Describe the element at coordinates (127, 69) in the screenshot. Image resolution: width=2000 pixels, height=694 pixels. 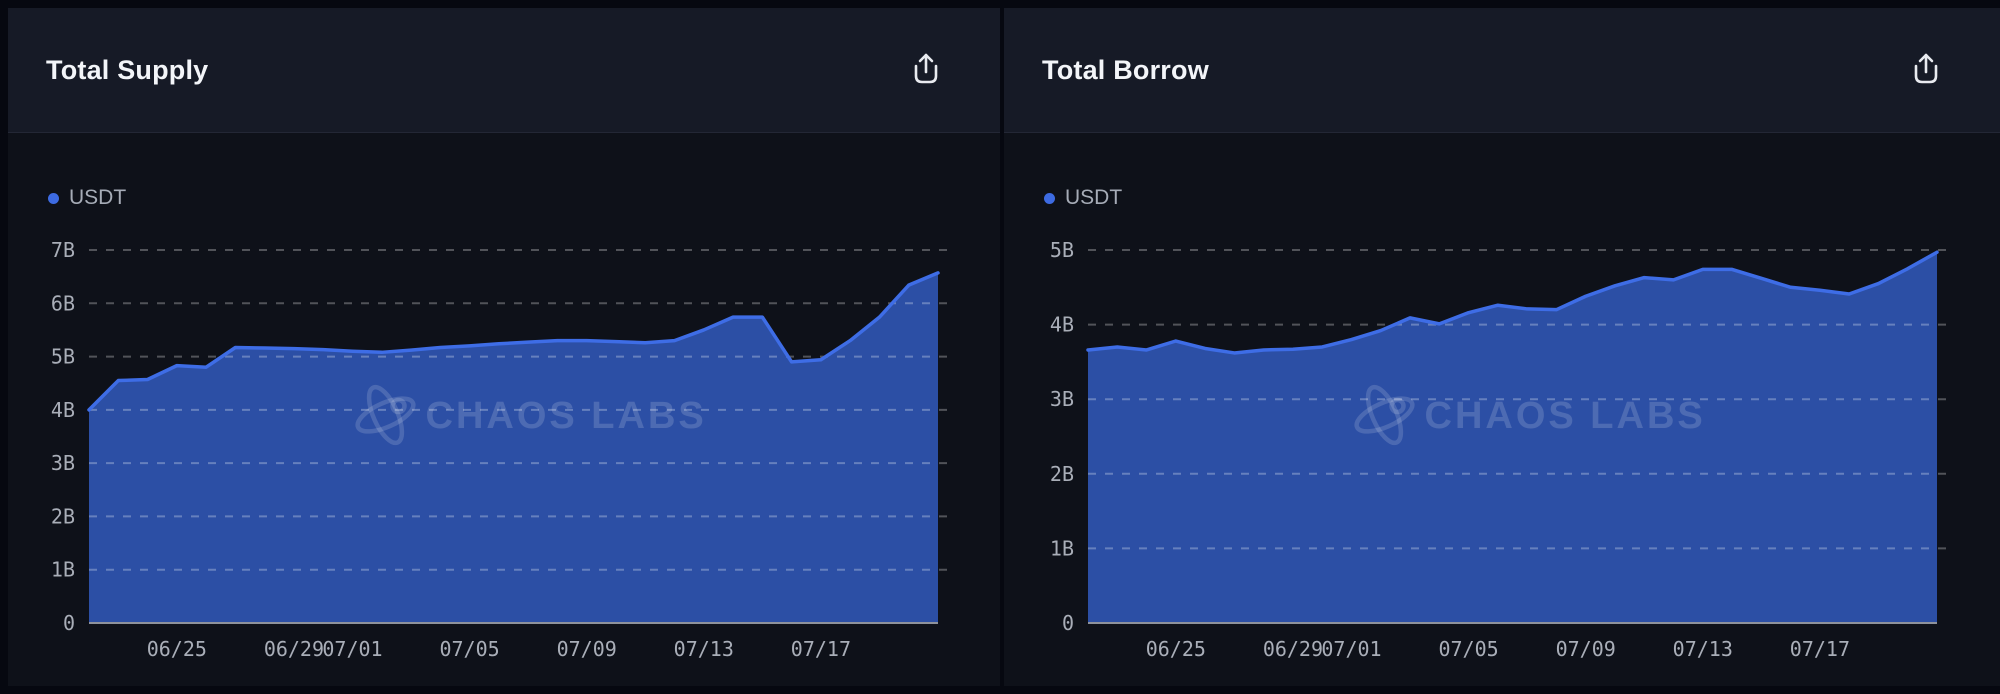
I see `panel-title: Total Supply` at that location.